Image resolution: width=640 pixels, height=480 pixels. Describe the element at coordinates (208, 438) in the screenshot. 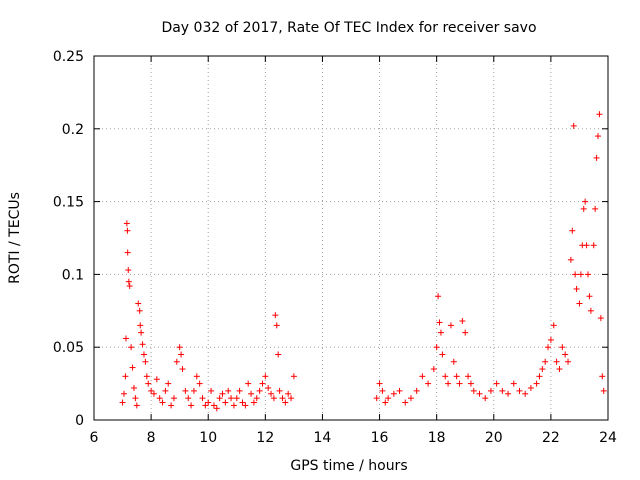

I see `x-tick-label: 10` at that location.